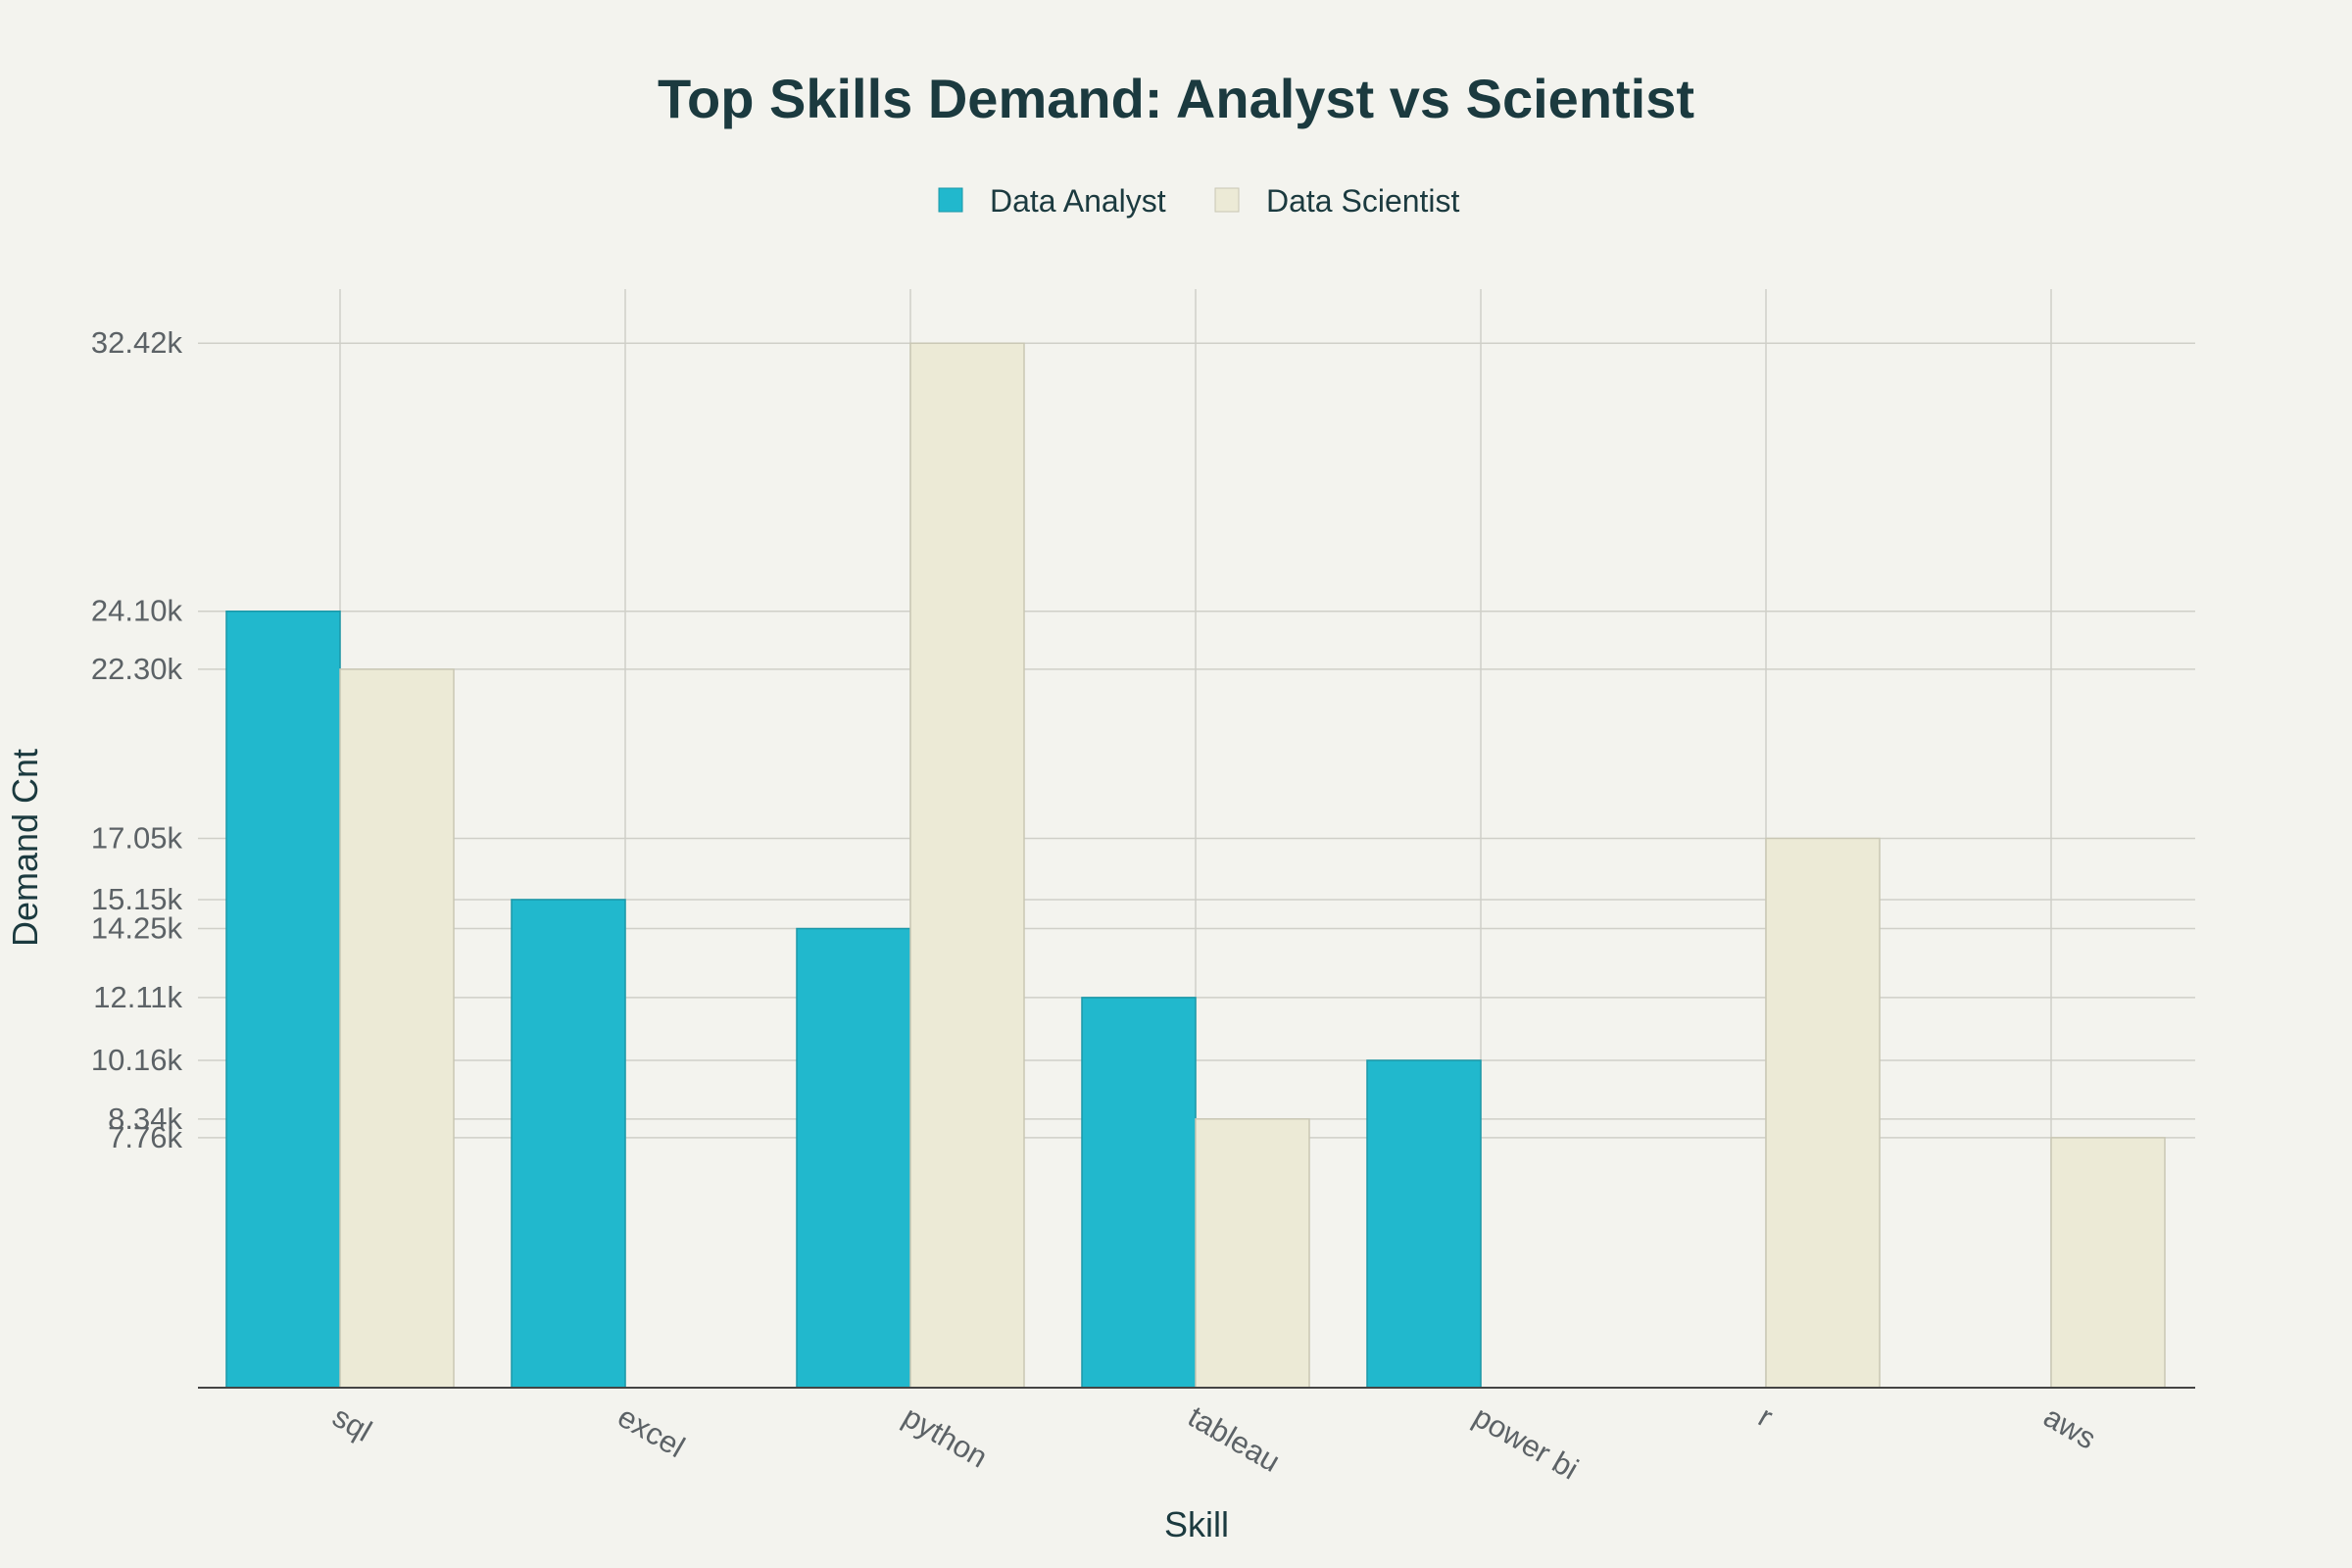 The height and width of the screenshot is (1568, 2352). Describe the element at coordinates (1199, 201) in the screenshot. I see `legend: Data Analyst Data Scientist` at that location.